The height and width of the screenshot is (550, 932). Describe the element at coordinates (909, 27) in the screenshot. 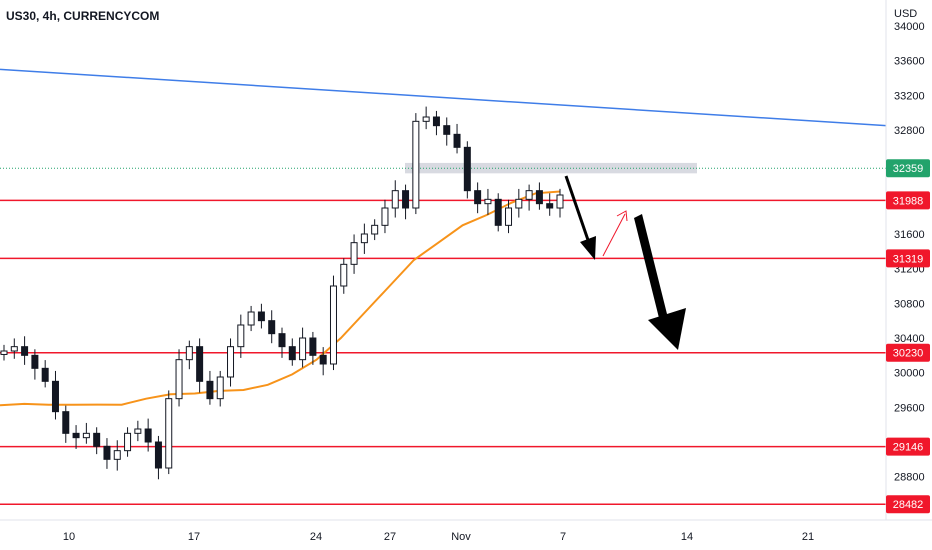

I see `y-tick-label-0: 34000` at that location.